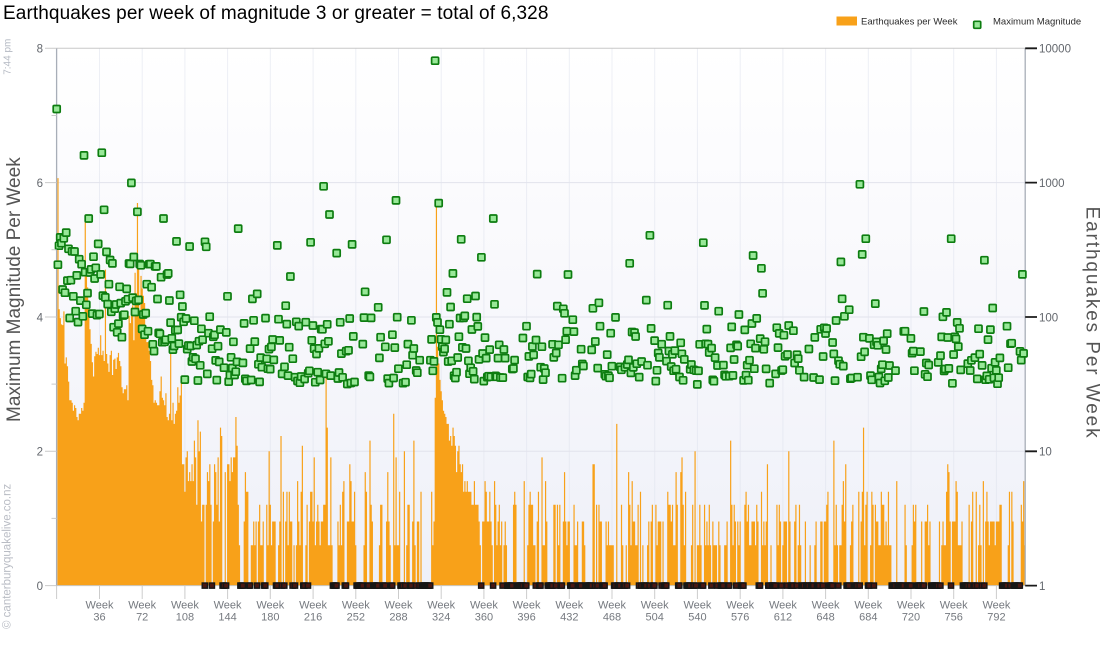  What do you see at coordinates (1091, 323) in the screenshot?
I see `svg-text: Earthquakes Per Week` at bounding box center [1091, 323].